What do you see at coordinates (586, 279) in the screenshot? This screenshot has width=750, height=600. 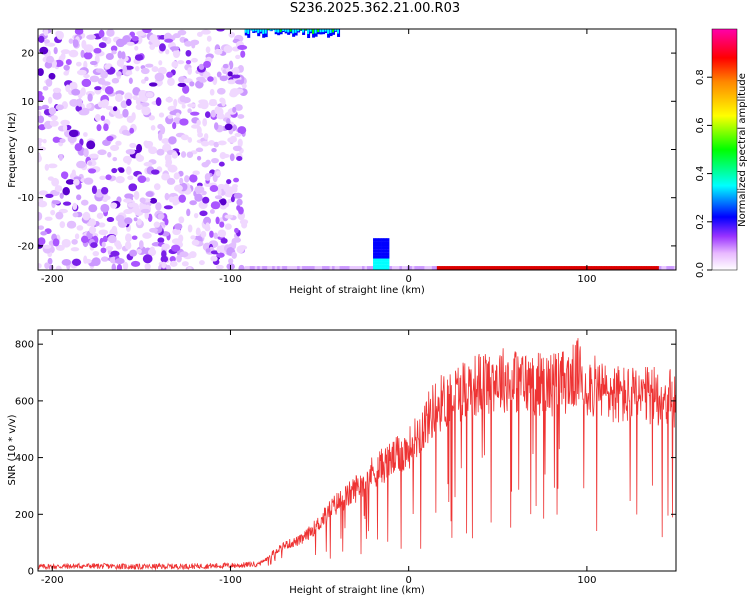 I see `heatmap-x-tick-label: 100` at bounding box center [586, 279].